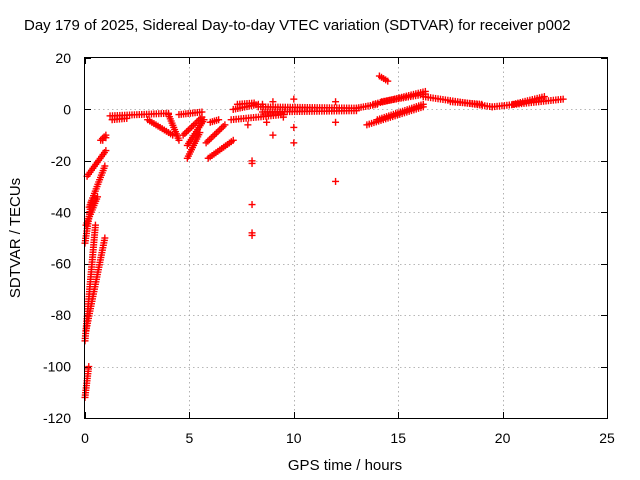 This screenshot has width=640, height=480. What do you see at coordinates (61, 161) in the screenshot?
I see `y-tick-label: -20` at bounding box center [61, 161].